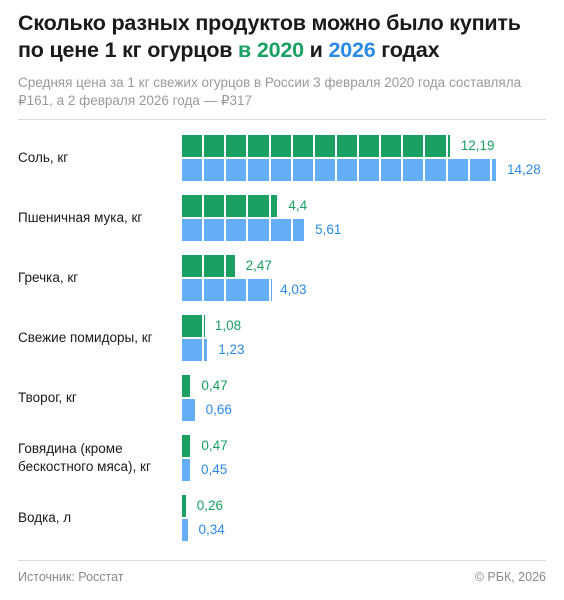  I want to click on category-label: Пшеничная мука, кг, so click(80, 217).